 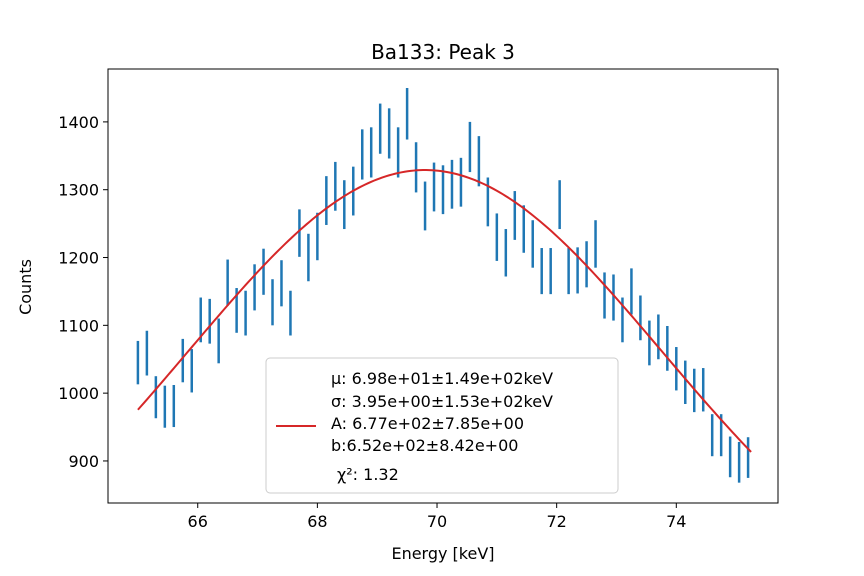 What do you see at coordinates (427, 423) in the screenshot?
I see `legend-amplitude: A: 6.77e+02±7.85e+00` at bounding box center [427, 423].